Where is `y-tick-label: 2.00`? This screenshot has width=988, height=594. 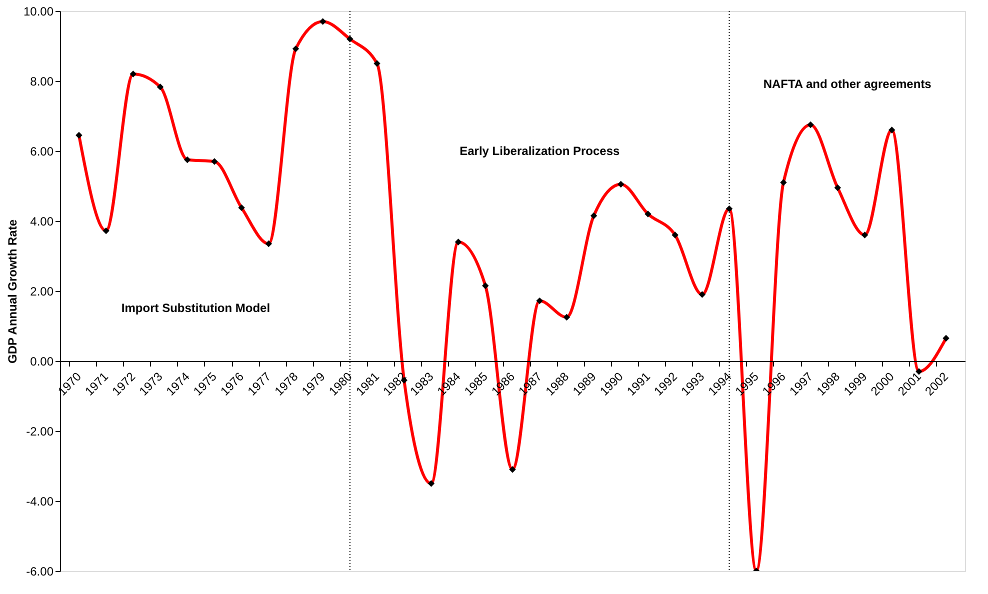 y-tick-label: 2.00 is located at coordinates (42, 291).